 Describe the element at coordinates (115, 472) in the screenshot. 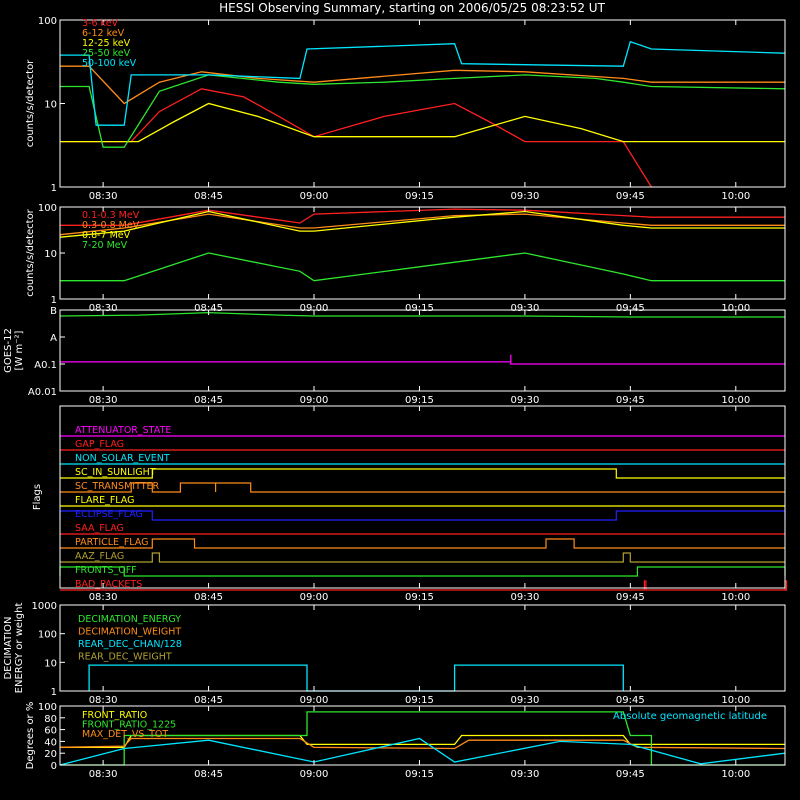

I see `flag-label: SC_IN_SUNLIGHT` at that location.